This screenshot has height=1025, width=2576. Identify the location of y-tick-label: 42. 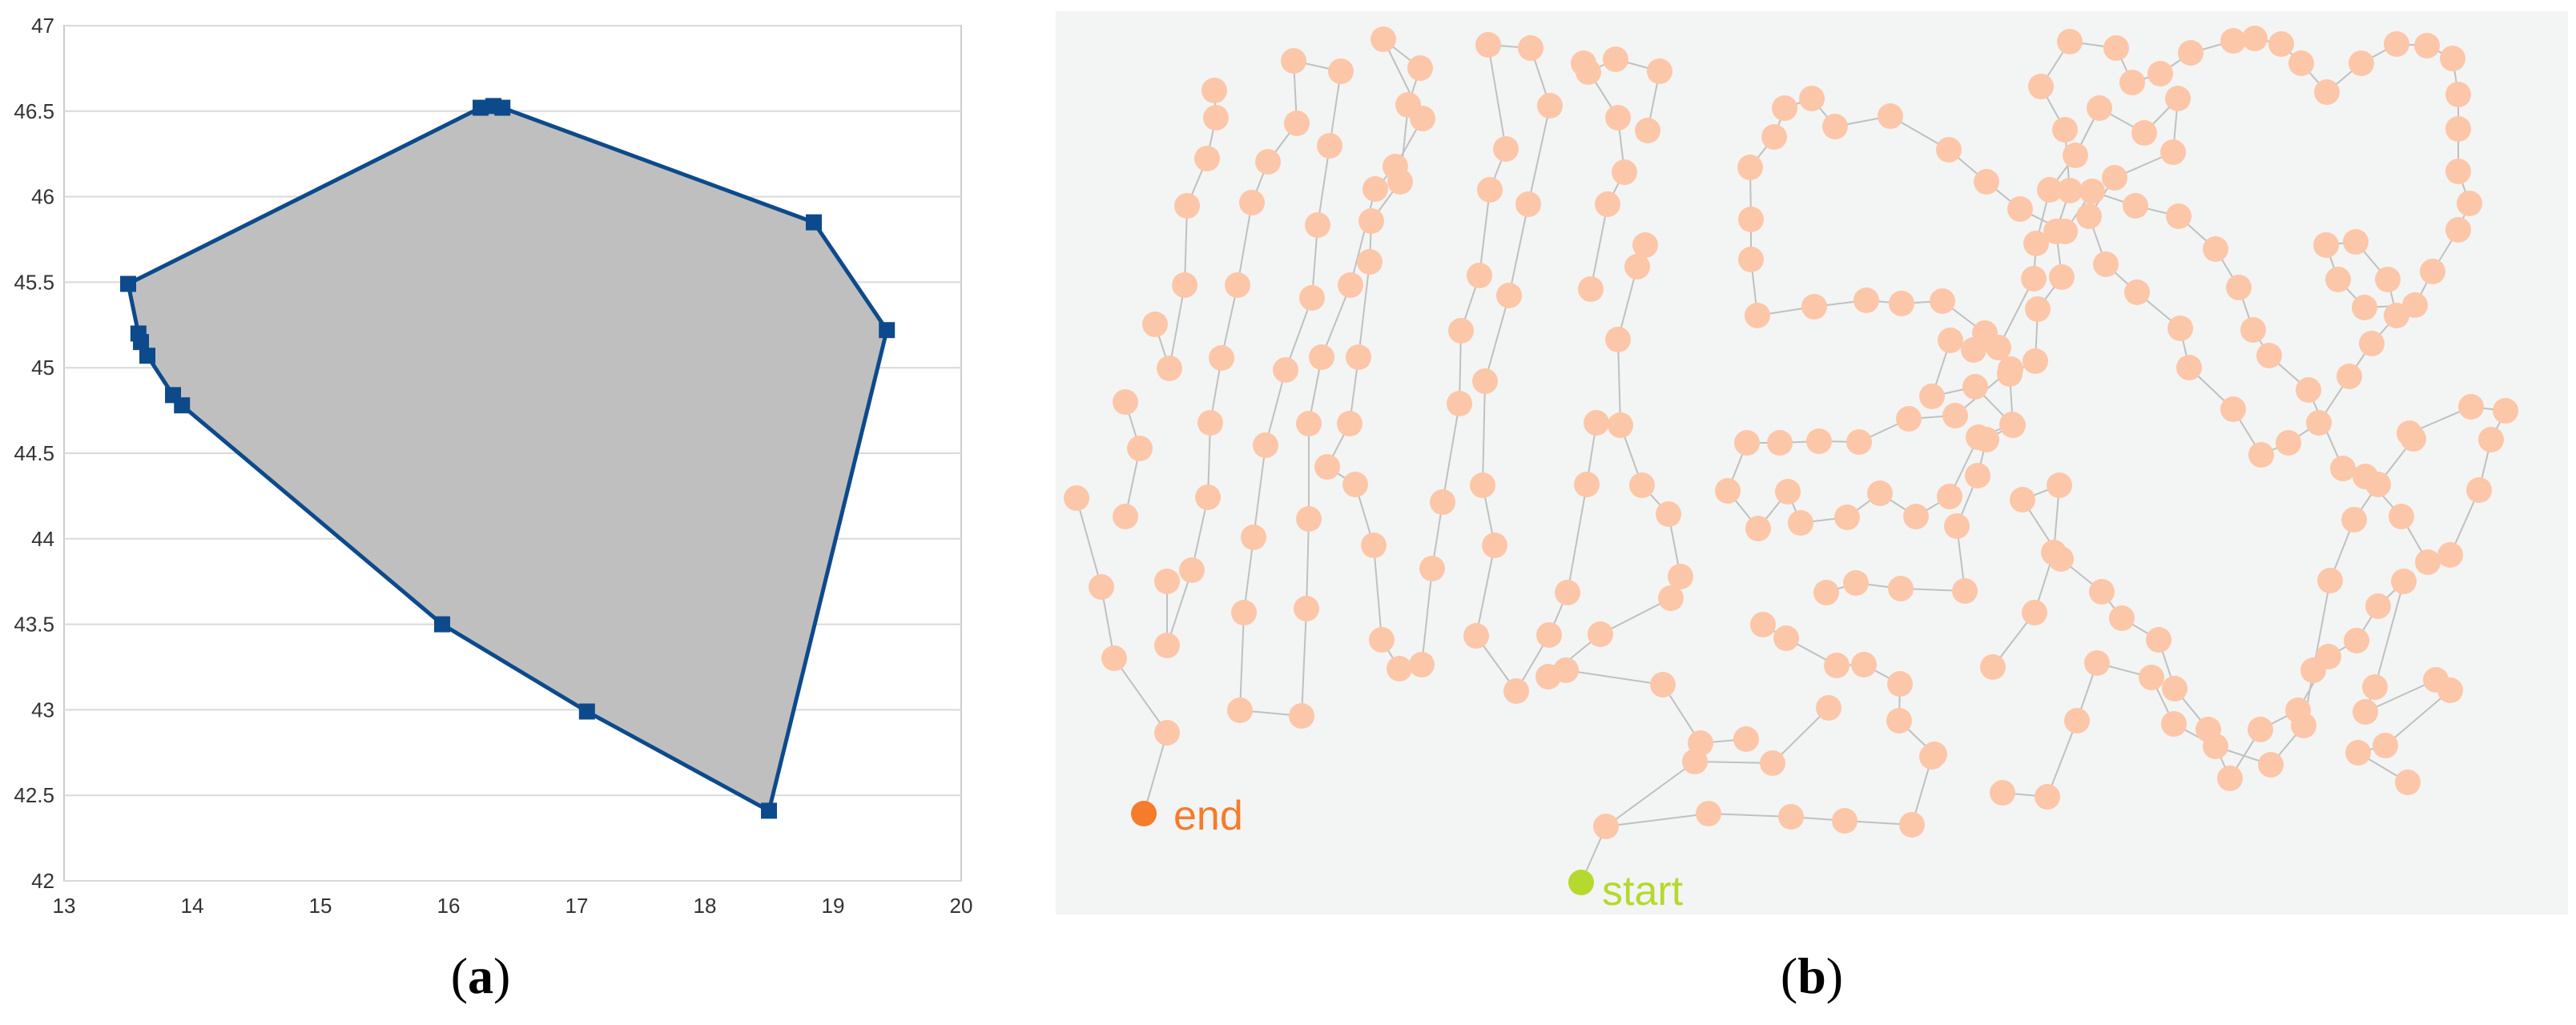
(42, 881).